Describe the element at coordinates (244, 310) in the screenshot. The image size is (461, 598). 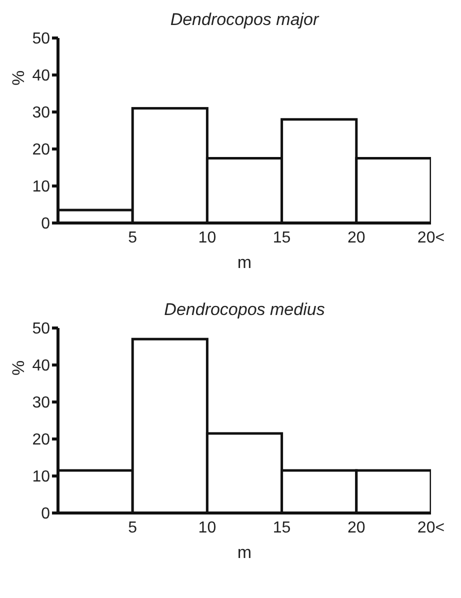
I see `chart-title: Dendrocopos medius` at that location.